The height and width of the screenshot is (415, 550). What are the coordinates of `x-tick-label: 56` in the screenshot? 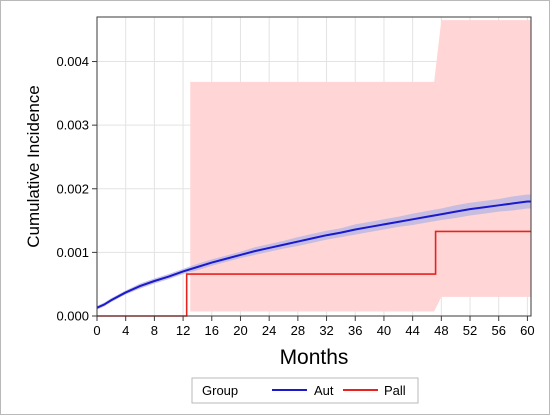 It's located at (498, 330).